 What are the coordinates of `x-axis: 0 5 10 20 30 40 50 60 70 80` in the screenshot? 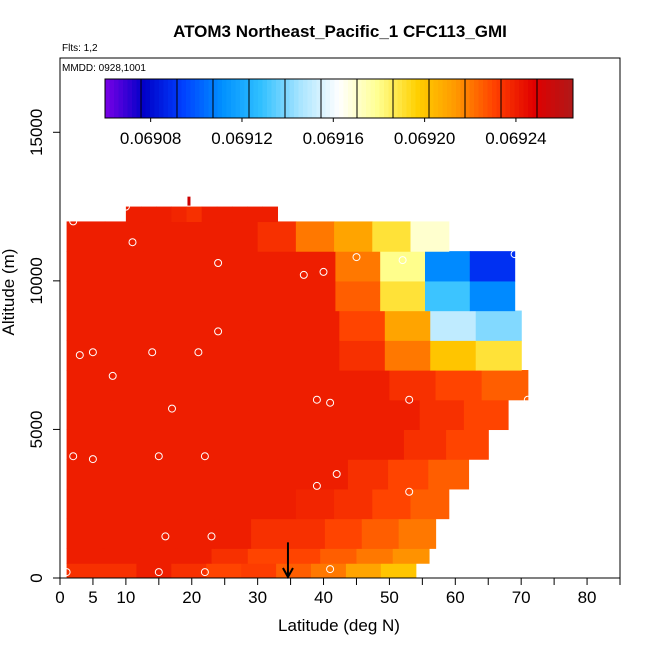 It's located at (338, 592).